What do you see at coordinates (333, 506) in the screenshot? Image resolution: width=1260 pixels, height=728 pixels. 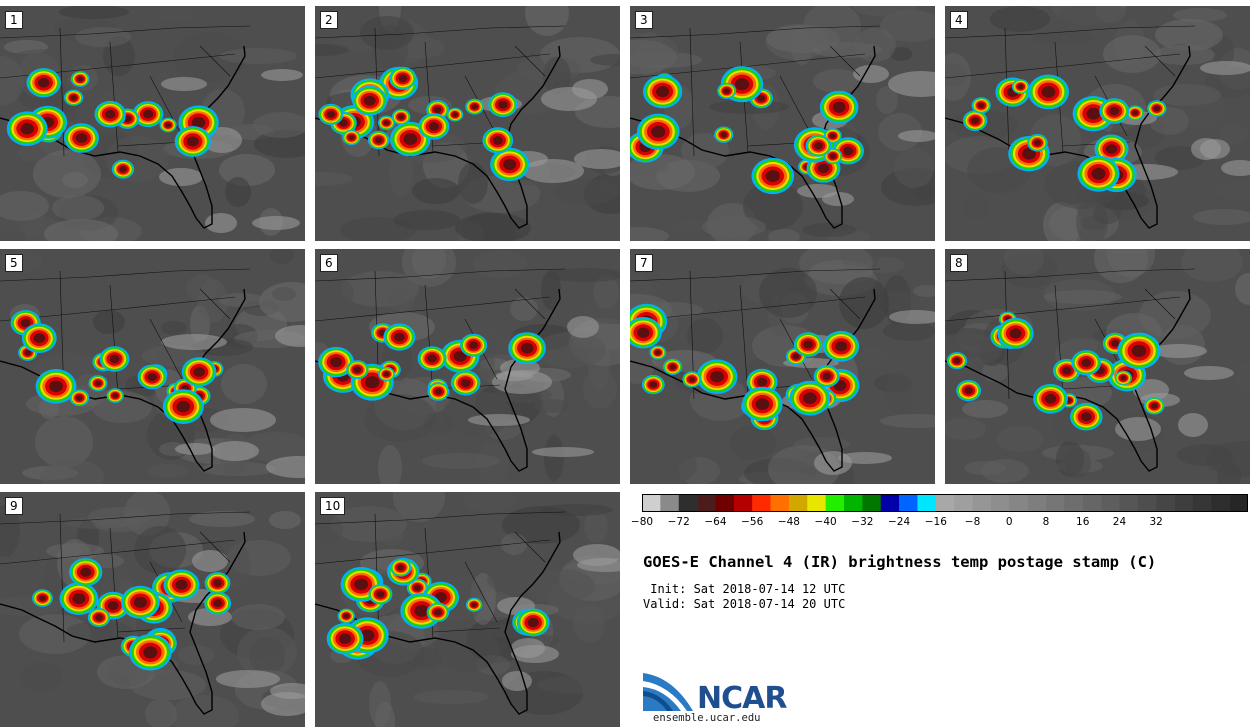 I see `panel-number: 10` at bounding box center [333, 506].